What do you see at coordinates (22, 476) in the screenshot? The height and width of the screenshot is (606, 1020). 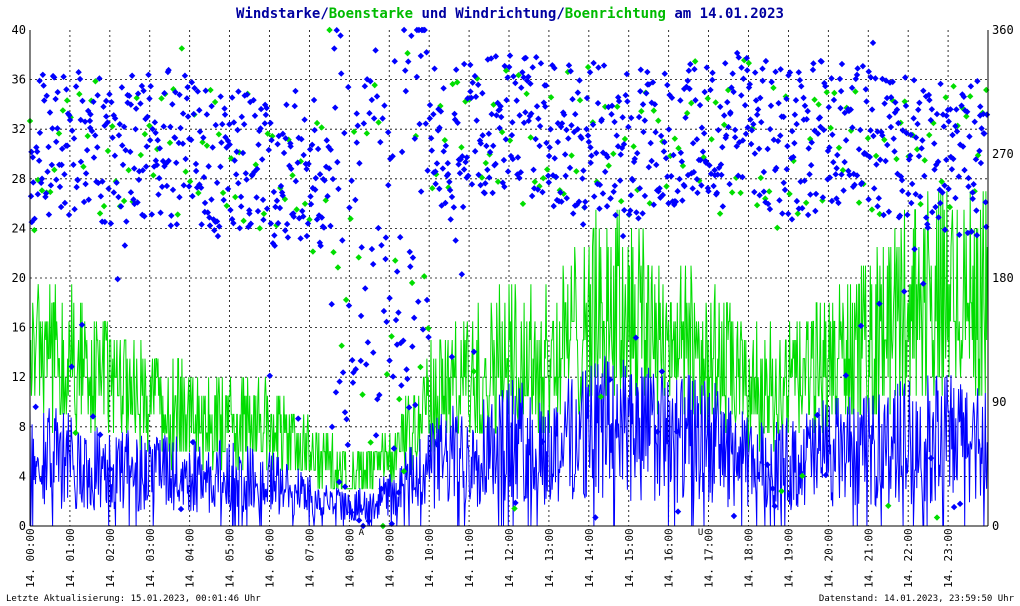 I see `y-tick-label-left: 4` at bounding box center [22, 476].